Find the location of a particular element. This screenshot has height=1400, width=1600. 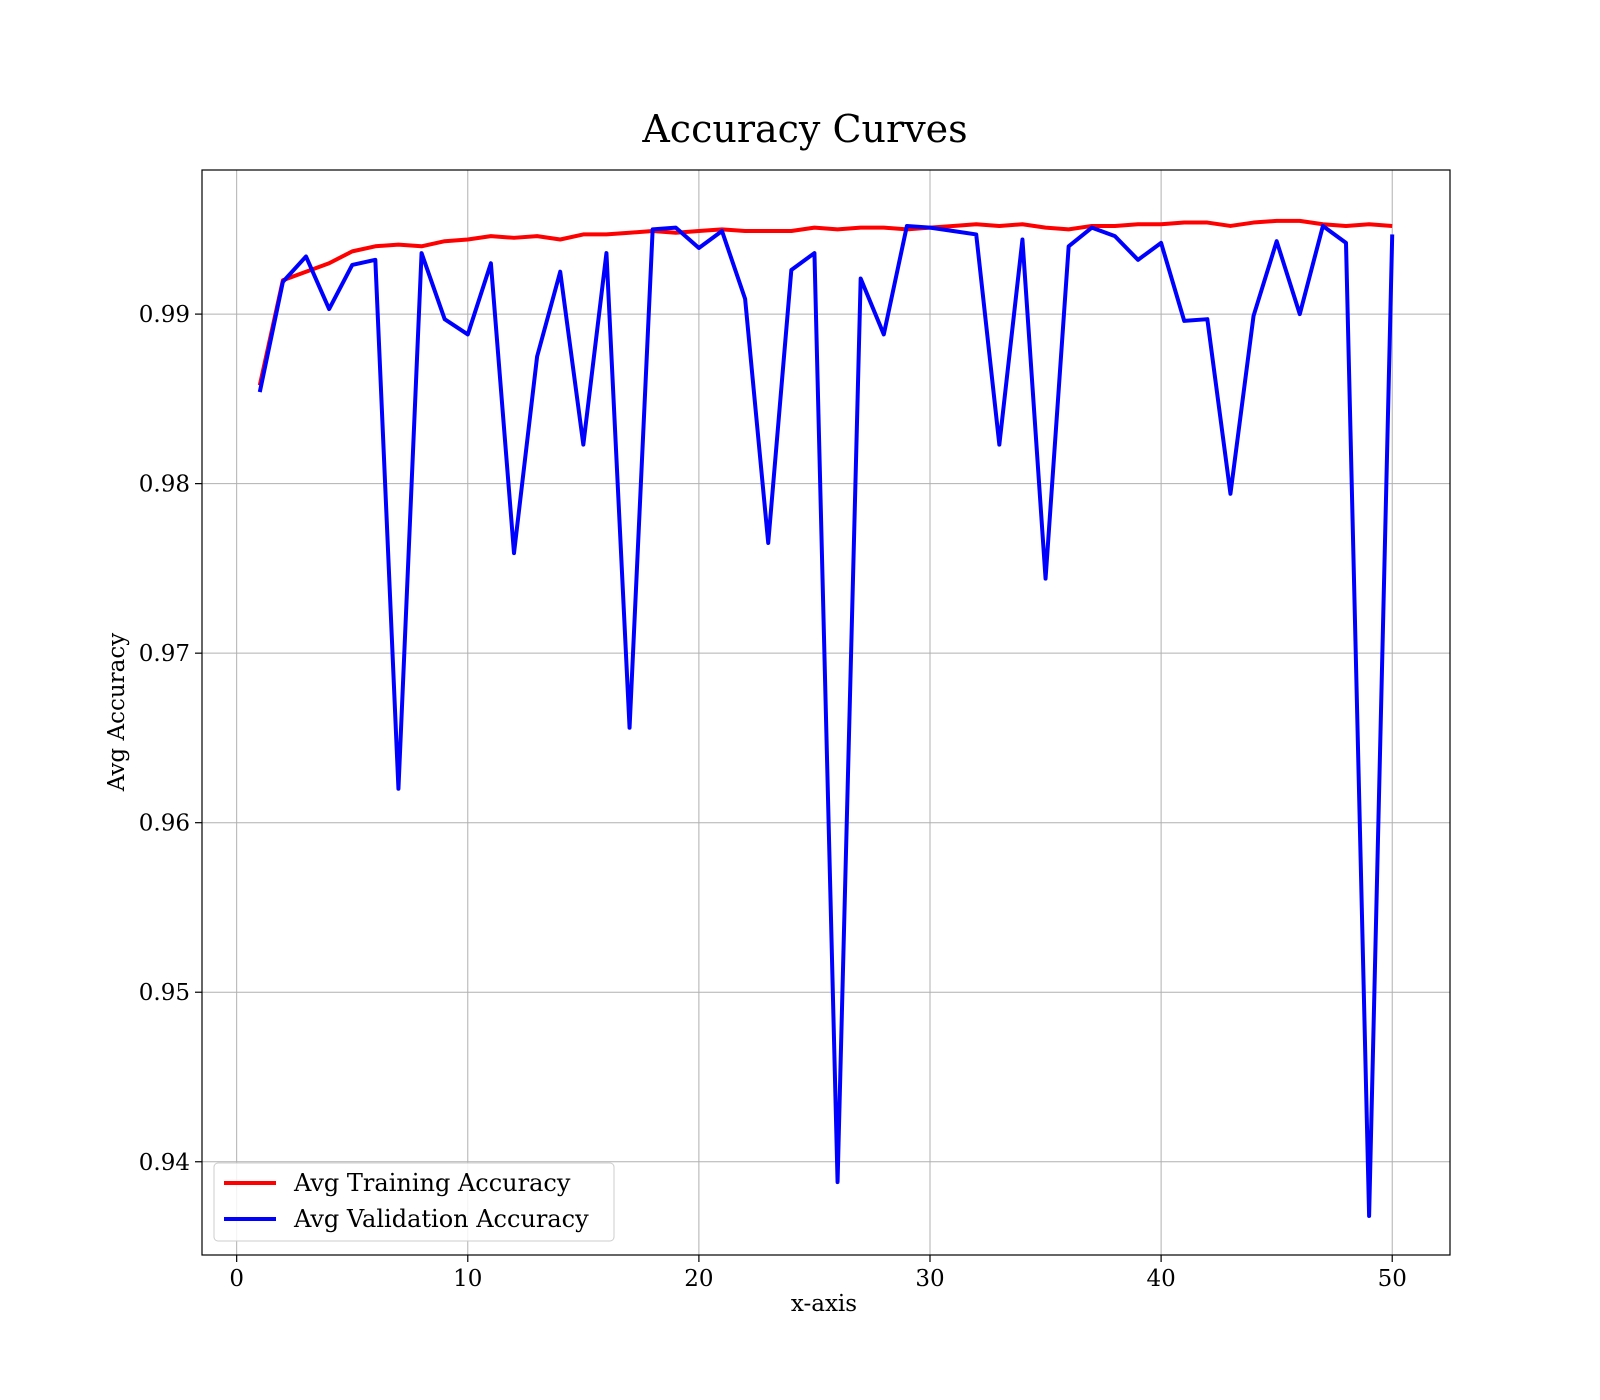

x-tick-label: 0 is located at coordinates (236, 1279).